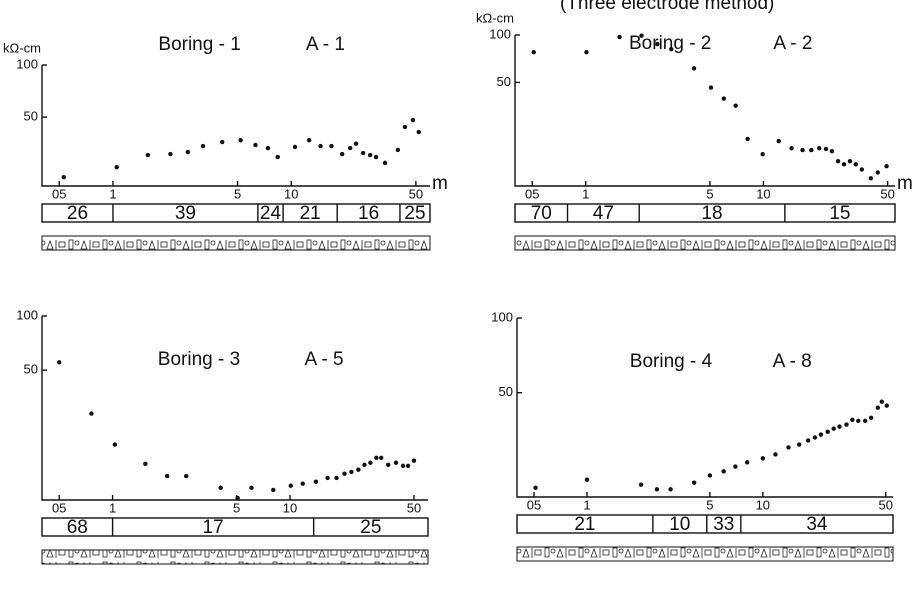 Image resolution: width=915 pixels, height=595 pixels. What do you see at coordinates (199, 44) in the screenshot?
I see `panel-title: Boring - 1` at bounding box center [199, 44].